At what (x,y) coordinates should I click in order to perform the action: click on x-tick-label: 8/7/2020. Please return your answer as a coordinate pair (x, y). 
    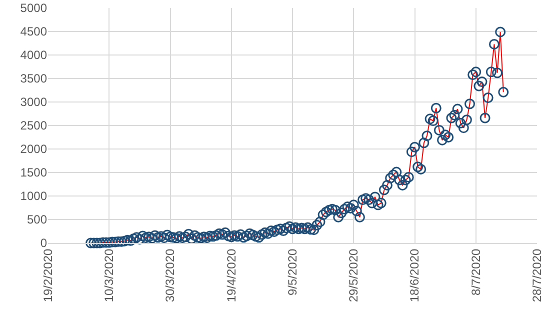
    Looking at the image, I should click on (475, 272).